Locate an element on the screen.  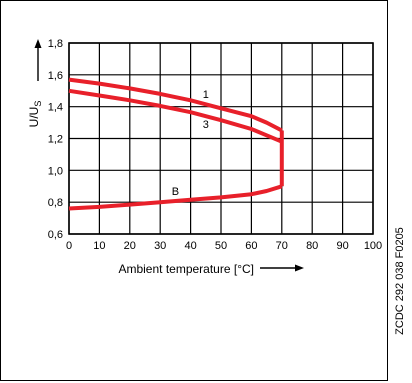
x-axis-arrow-head is located at coordinates (299, 268).